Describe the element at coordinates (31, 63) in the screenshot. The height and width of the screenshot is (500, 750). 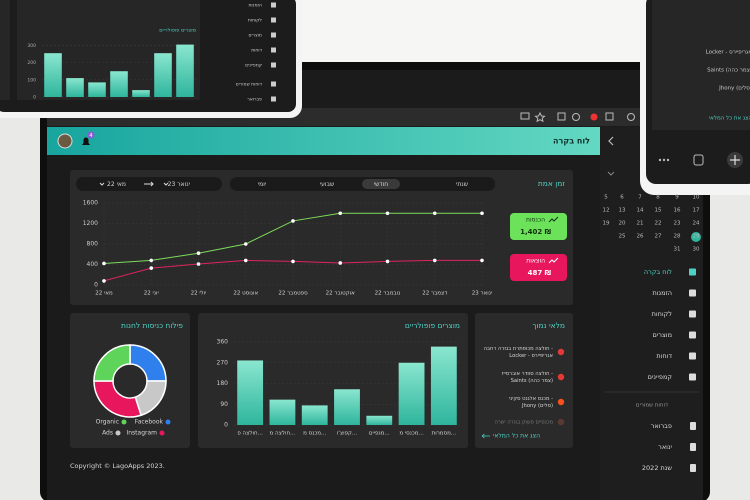
I see `y-tick-label: 200` at that location.